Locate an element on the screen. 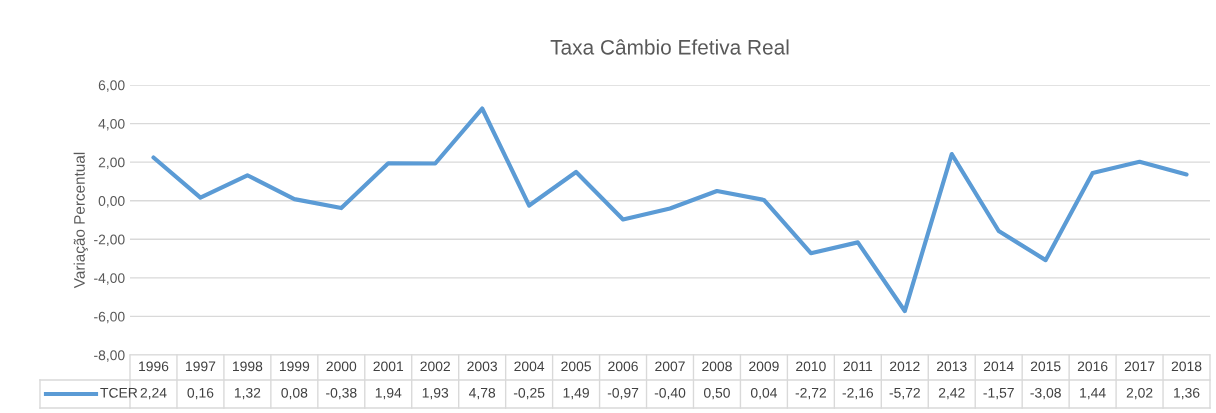 The height and width of the screenshot is (413, 1216). x-tick-label: 2002 is located at coordinates (435, 366).